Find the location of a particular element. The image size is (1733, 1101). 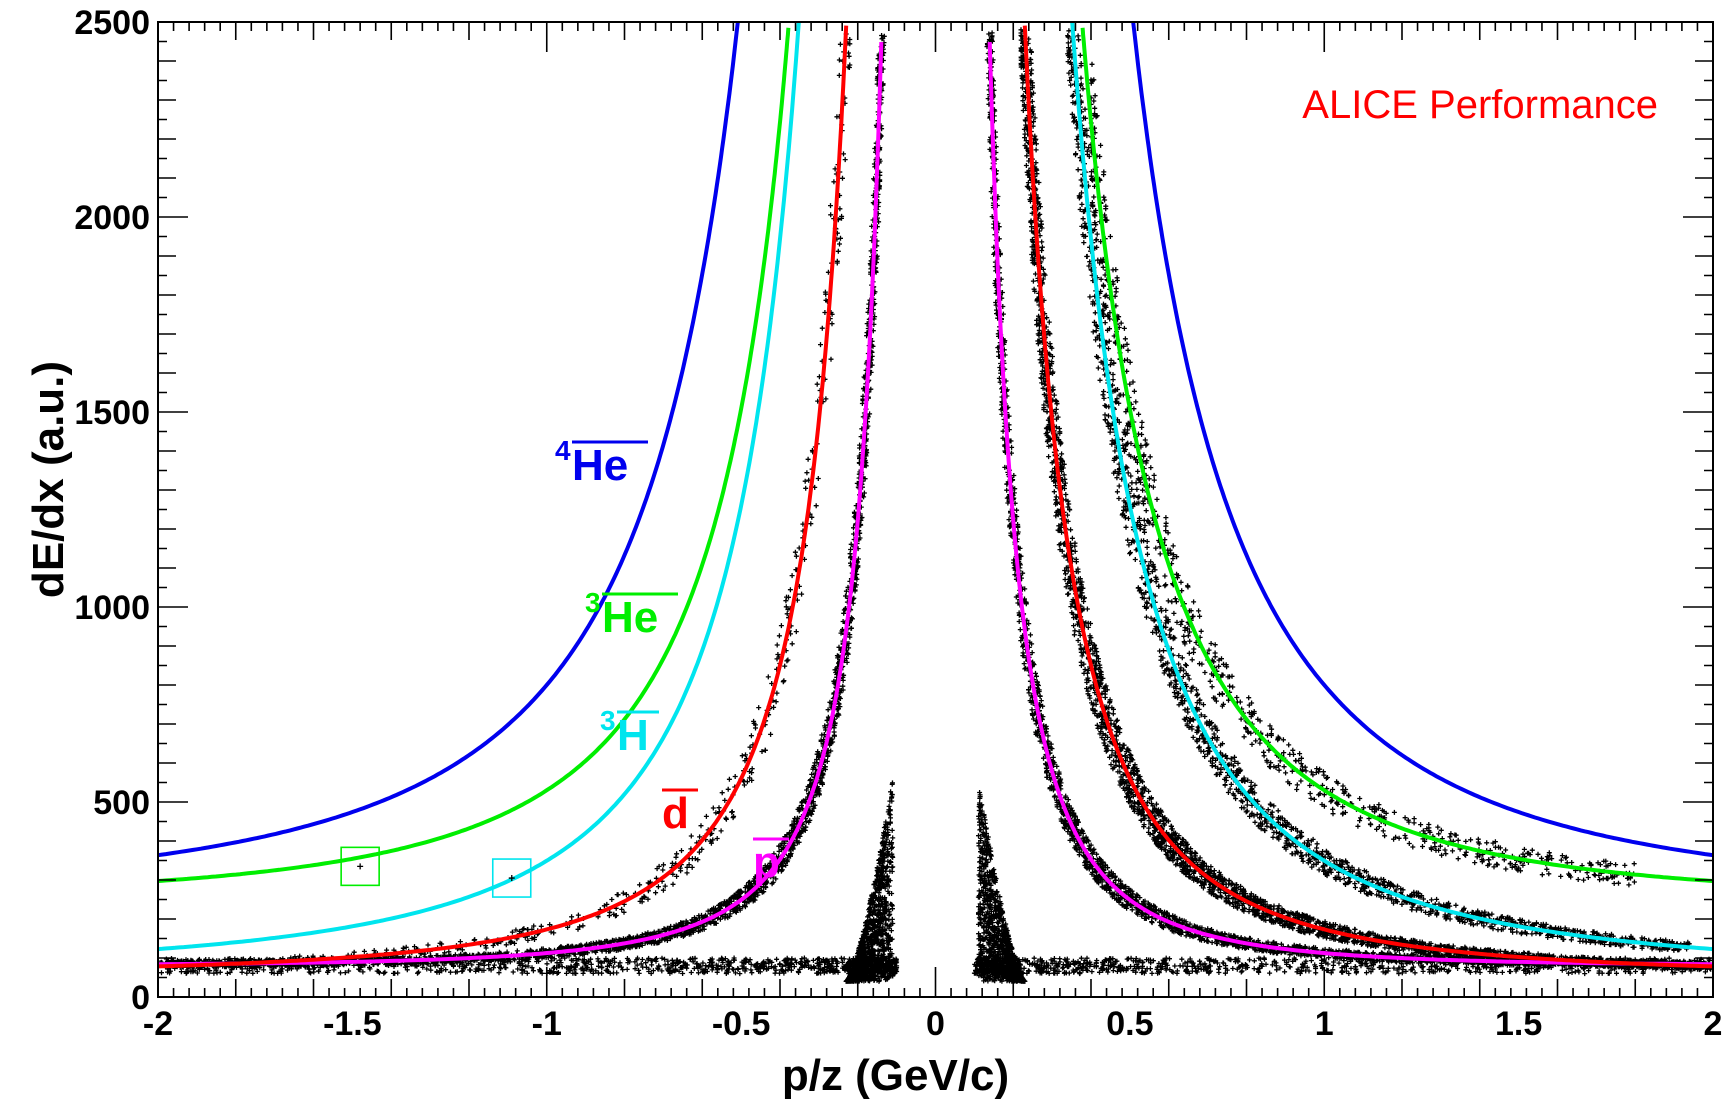

label-3he: 3 He is located at coordinates (631, 614).